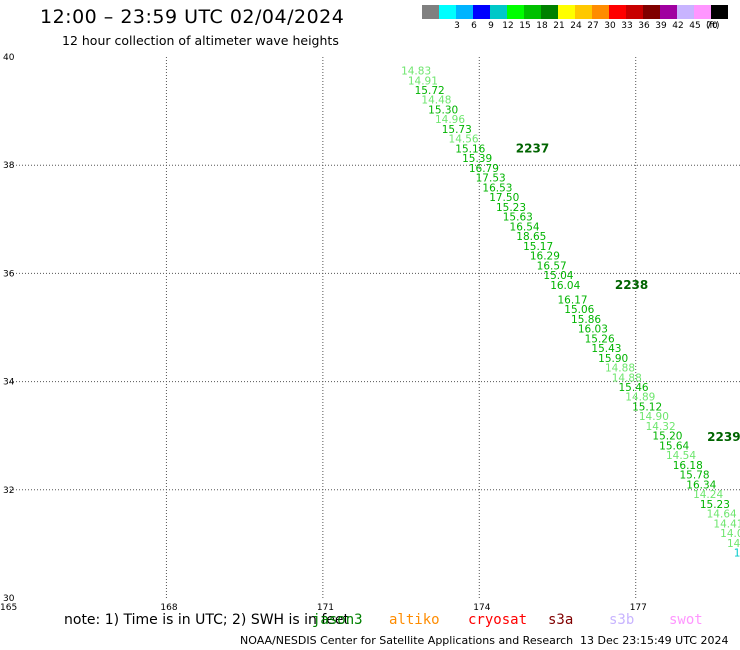 This screenshot has height=650, width=740. Describe the element at coordinates (443, 110) in the screenshot. I see `swh-value-label: 15.30` at that location.